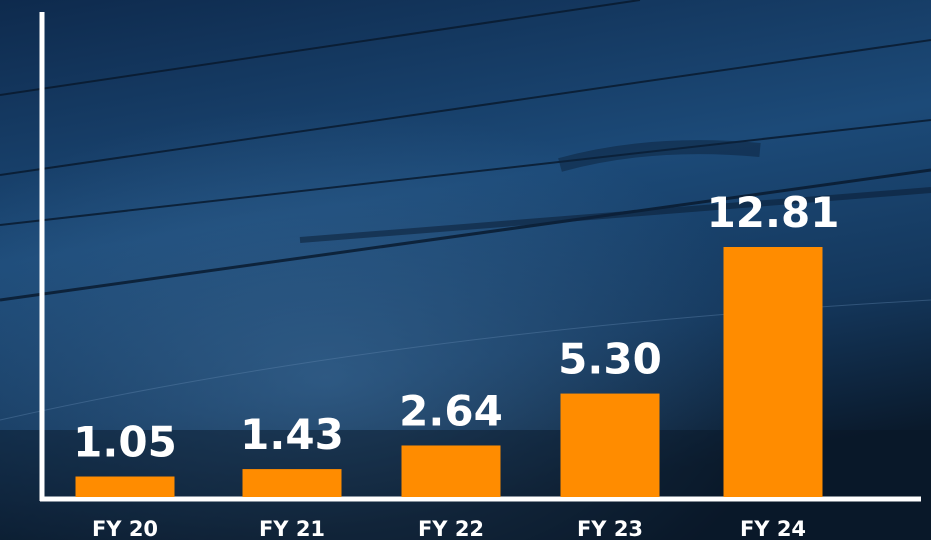 The image size is (931, 540). What do you see at coordinates (451, 528) in the screenshot?
I see `x-tick-label: FY 22` at bounding box center [451, 528].